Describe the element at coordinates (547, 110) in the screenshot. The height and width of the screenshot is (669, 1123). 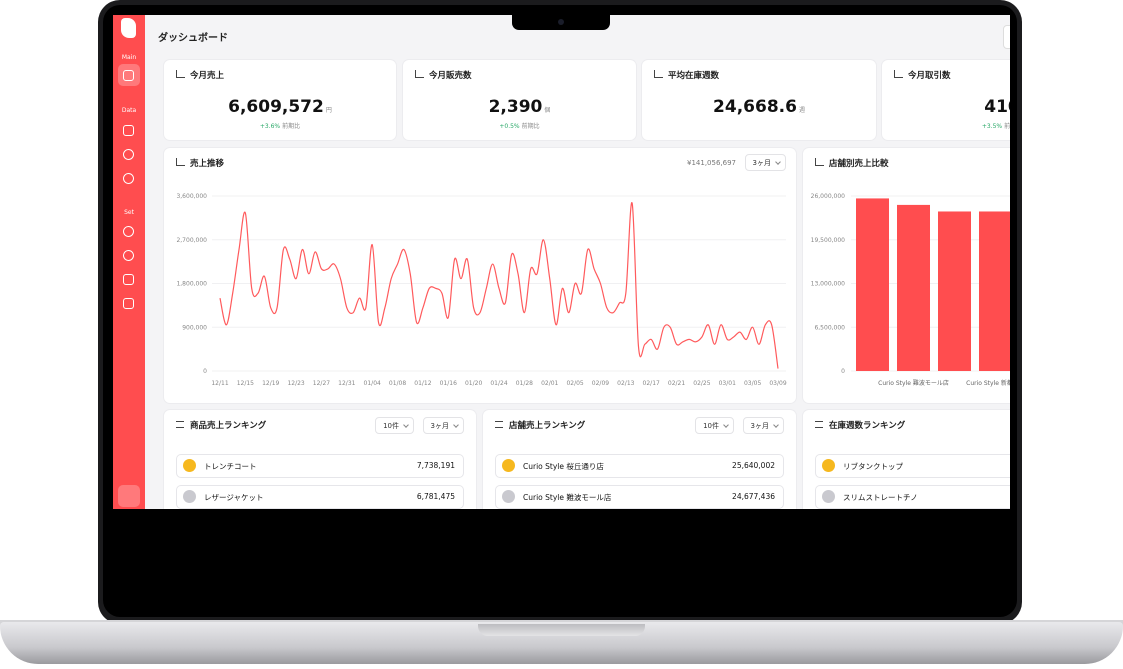
I see `kpi-unit: 個` at that location.